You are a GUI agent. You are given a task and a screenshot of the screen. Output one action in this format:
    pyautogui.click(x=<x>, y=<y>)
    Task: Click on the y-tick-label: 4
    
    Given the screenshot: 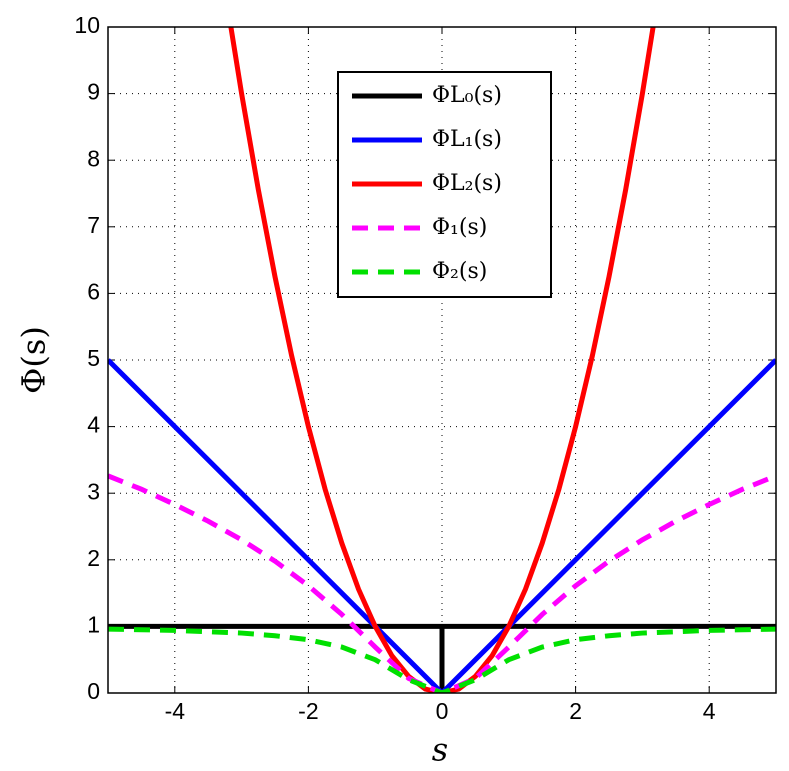 What is the action you would take?
    pyautogui.click(x=93, y=425)
    